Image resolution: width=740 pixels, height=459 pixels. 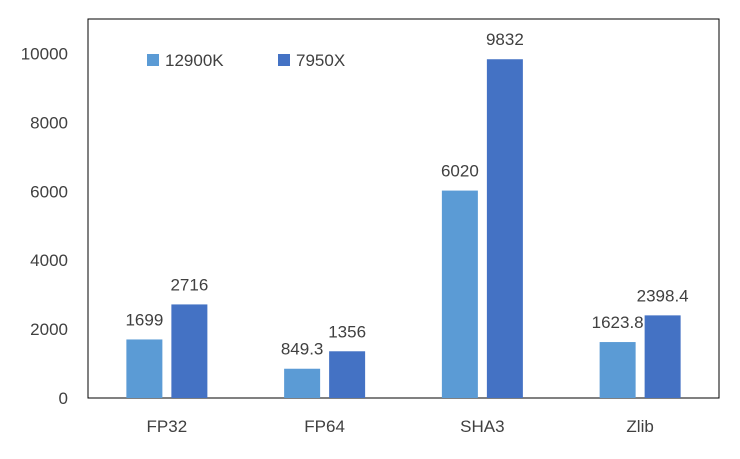 I want to click on y-tick-label: 8000, so click(x=49, y=122).